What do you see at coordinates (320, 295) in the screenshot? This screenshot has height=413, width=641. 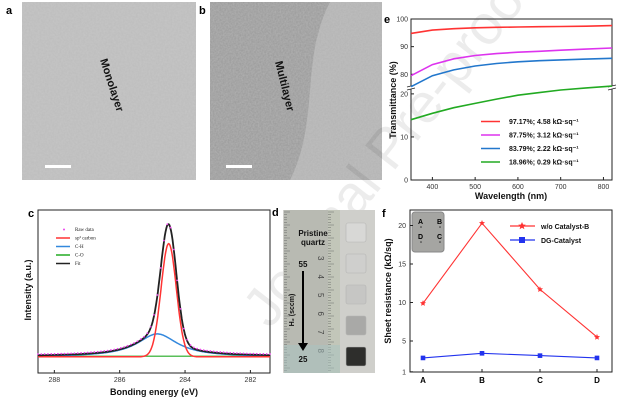 I see `ruler-number: 5` at bounding box center [320, 295].